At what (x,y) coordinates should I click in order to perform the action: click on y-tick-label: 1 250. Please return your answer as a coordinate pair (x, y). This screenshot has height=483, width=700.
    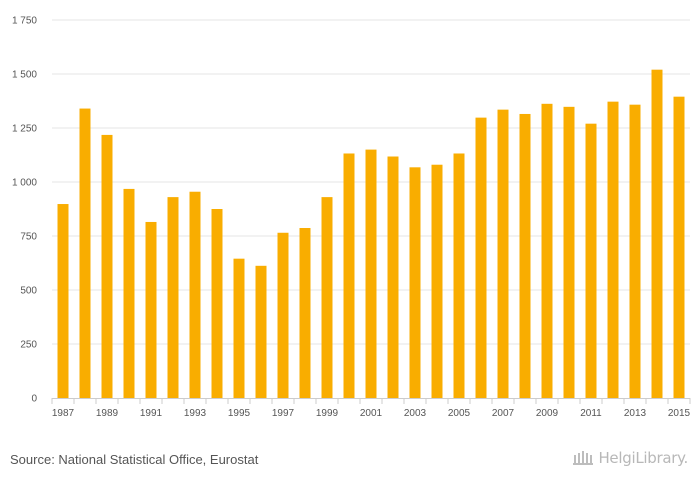
    Looking at the image, I should click on (24, 129).